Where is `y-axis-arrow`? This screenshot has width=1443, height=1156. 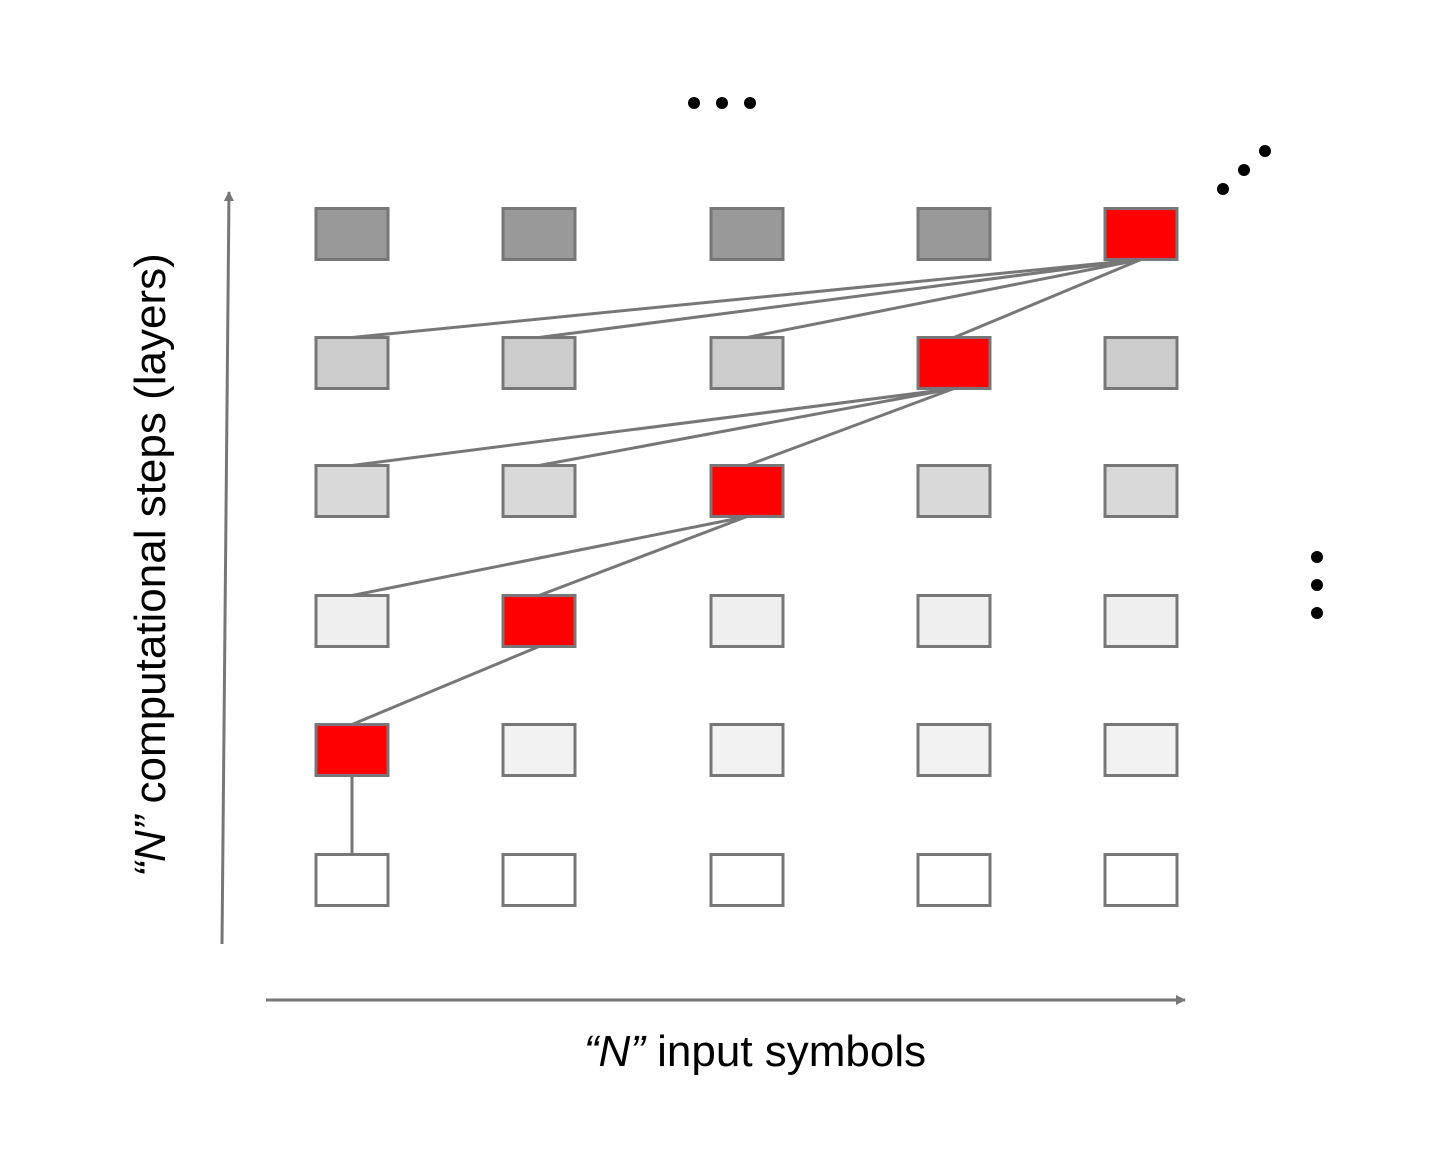
y-axis-arrow is located at coordinates (227, 568).